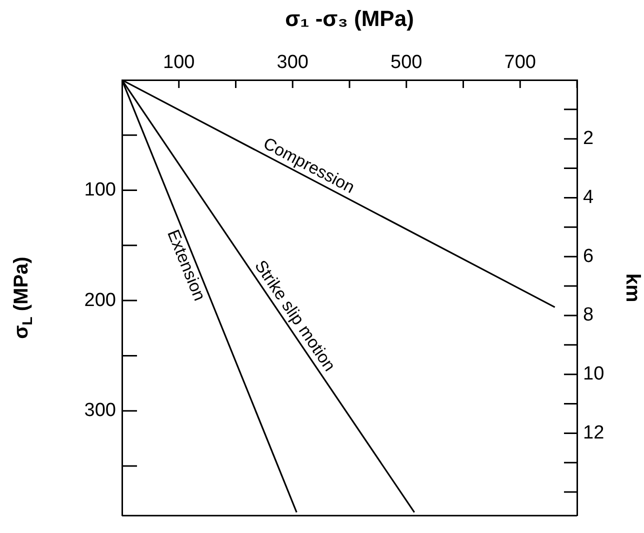  I want to click on y-axis-title: σL (MPa), so click(22, 297).